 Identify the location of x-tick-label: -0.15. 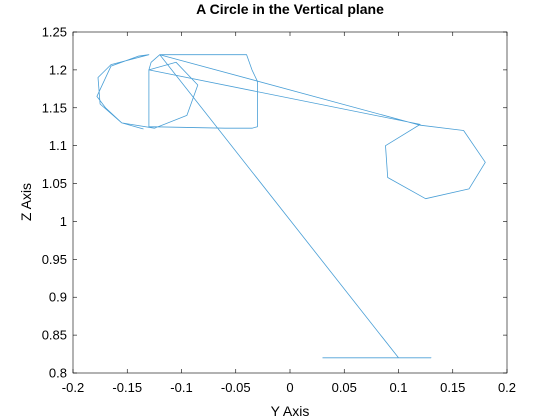
(127, 387).